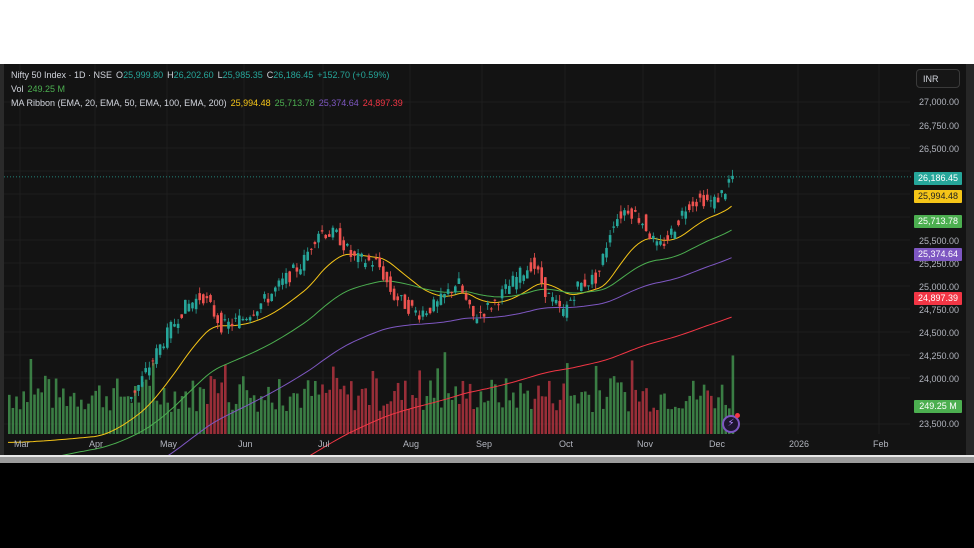 The height and width of the screenshot is (548, 974). What do you see at coordinates (939, 264) in the screenshot?
I see `price-axis-label: 25,250.00` at bounding box center [939, 264].